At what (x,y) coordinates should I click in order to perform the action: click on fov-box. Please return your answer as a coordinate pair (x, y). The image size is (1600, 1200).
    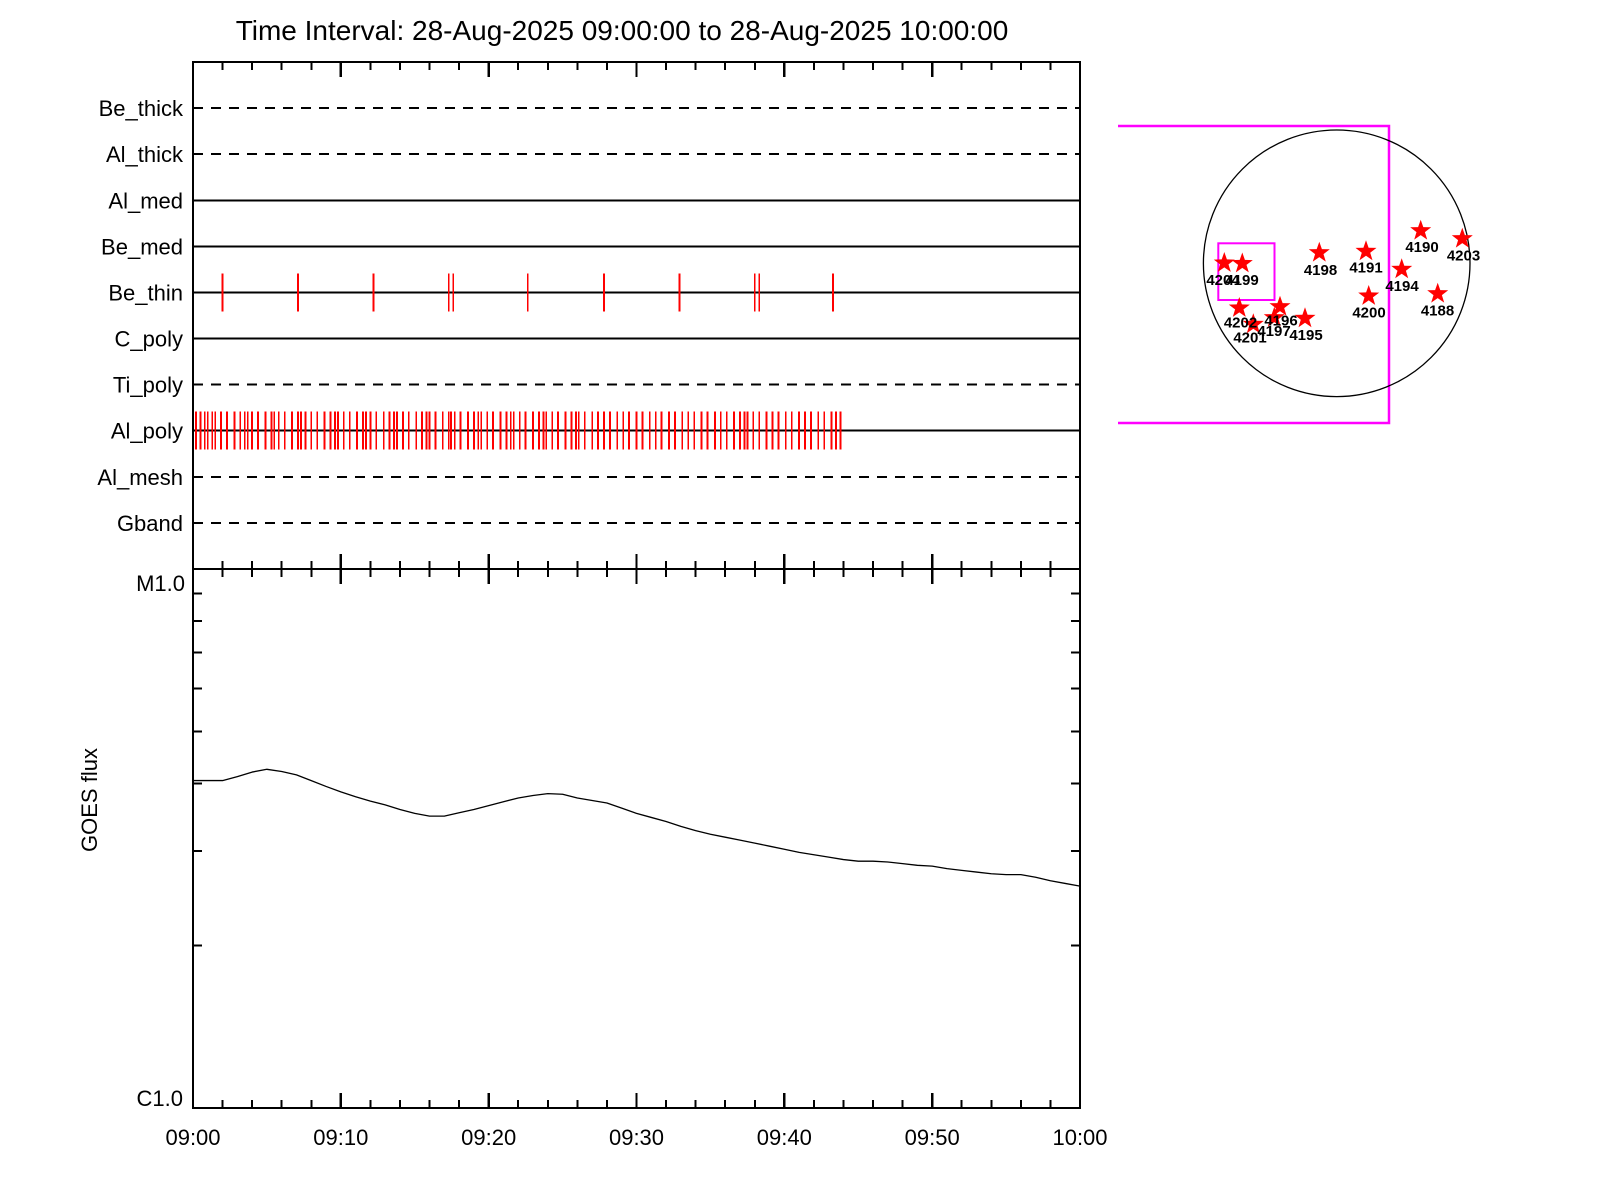
    Looking at the image, I should click on (1254, 274).